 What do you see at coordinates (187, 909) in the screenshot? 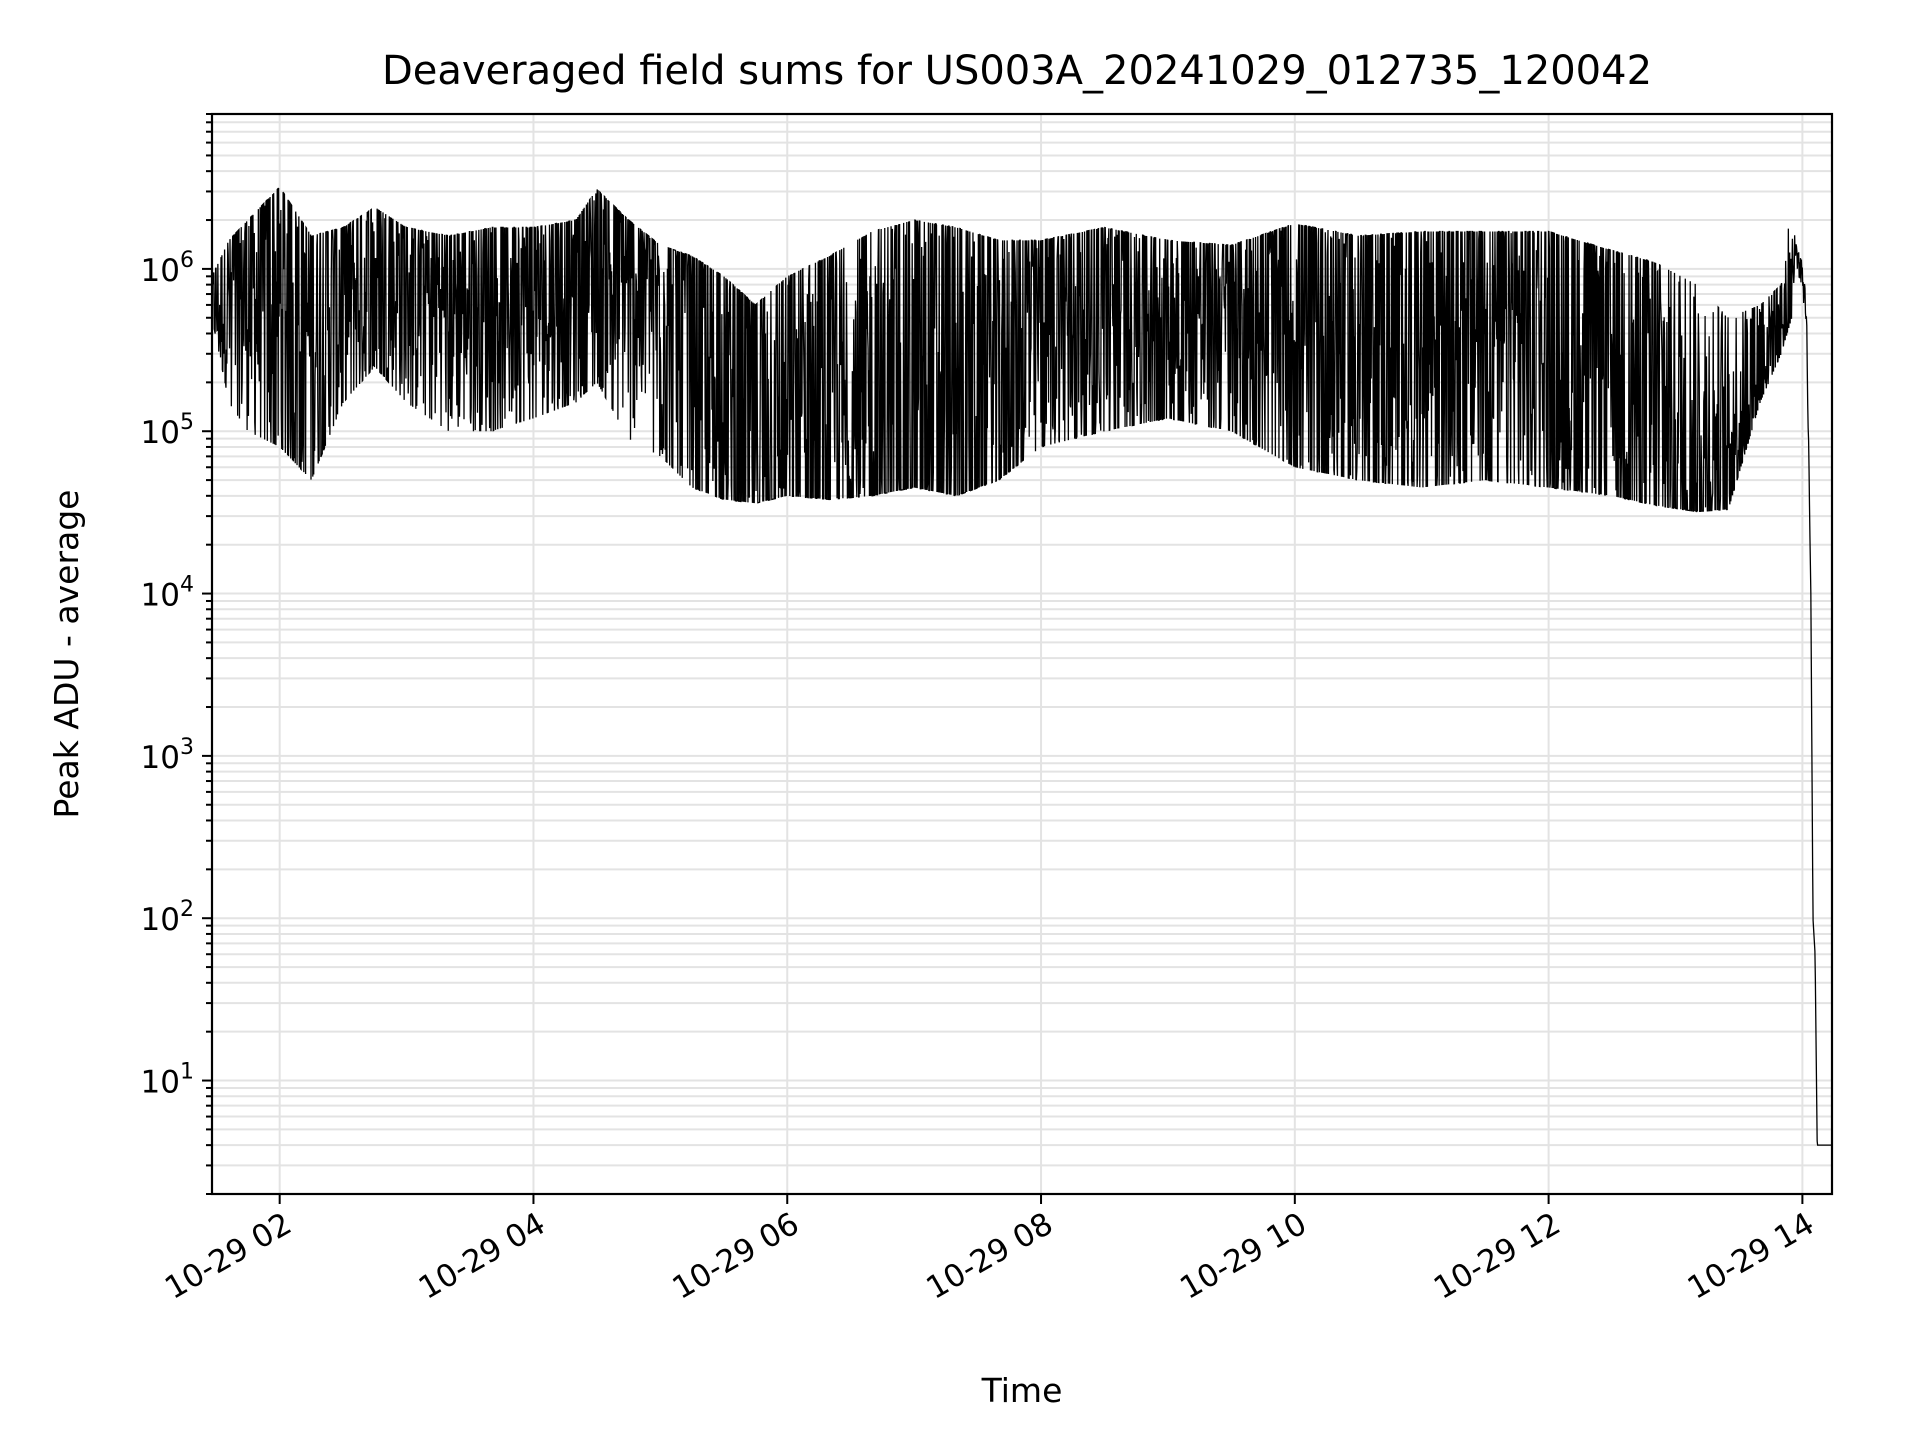
I see `y-tick-label-exponent: 2` at bounding box center [187, 909].